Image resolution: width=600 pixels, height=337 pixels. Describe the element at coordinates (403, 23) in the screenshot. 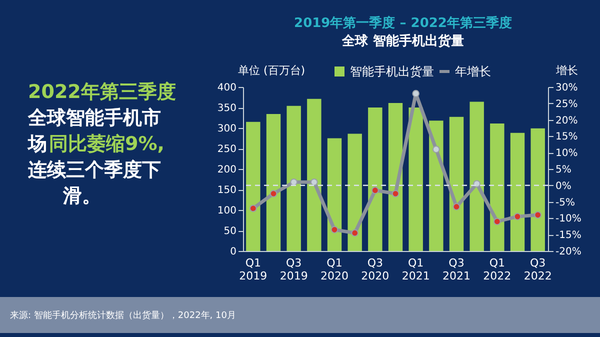

I see `chart-title: 2019年第一季度 – 2022年第三季度` at that location.